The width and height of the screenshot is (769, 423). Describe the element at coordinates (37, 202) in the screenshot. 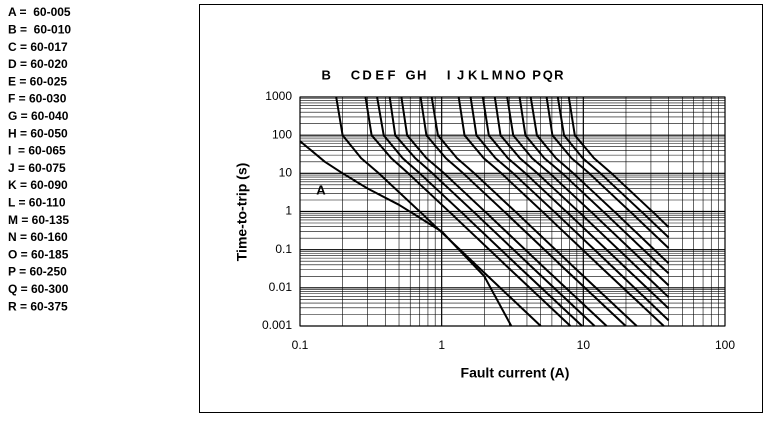

I see `legend-entry: L = 60-110` at that location.